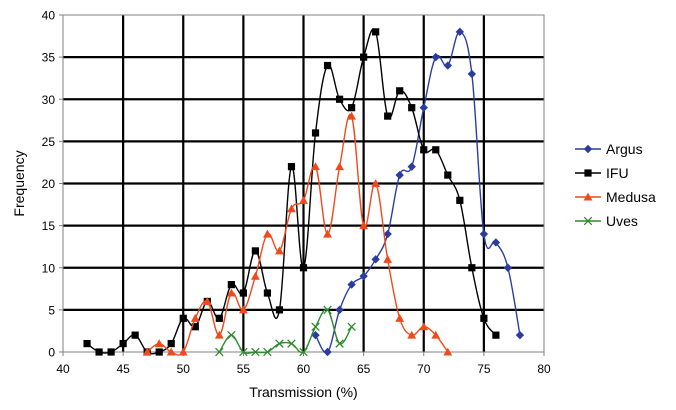 Image resolution: width=676 pixels, height=410 pixels. I want to click on legend-label-medusa: Medusa, so click(631, 197).